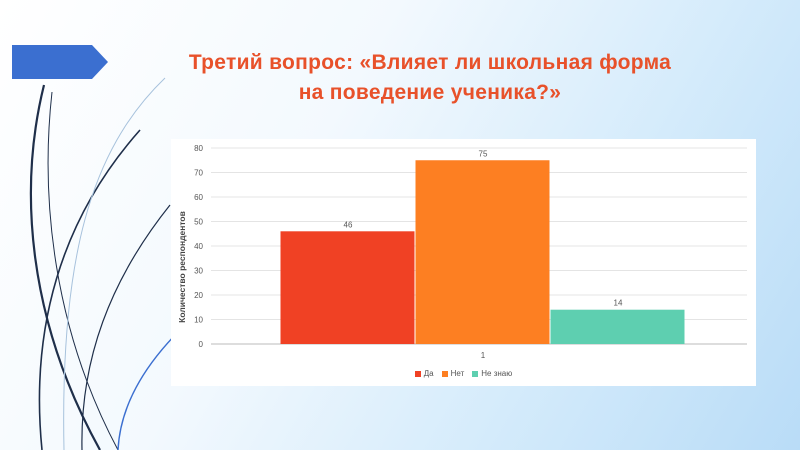 This screenshot has height=450, width=800. I want to click on y-tick-label: 40, so click(198, 246).